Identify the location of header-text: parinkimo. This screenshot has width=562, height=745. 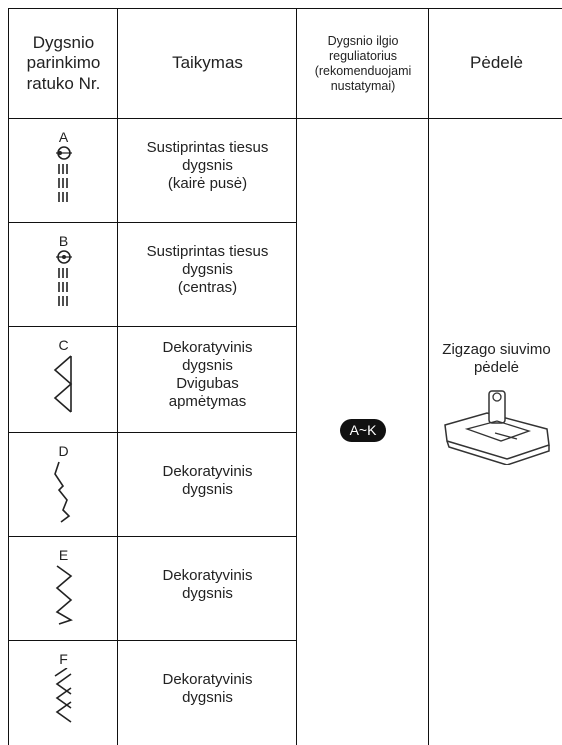
(63, 63).